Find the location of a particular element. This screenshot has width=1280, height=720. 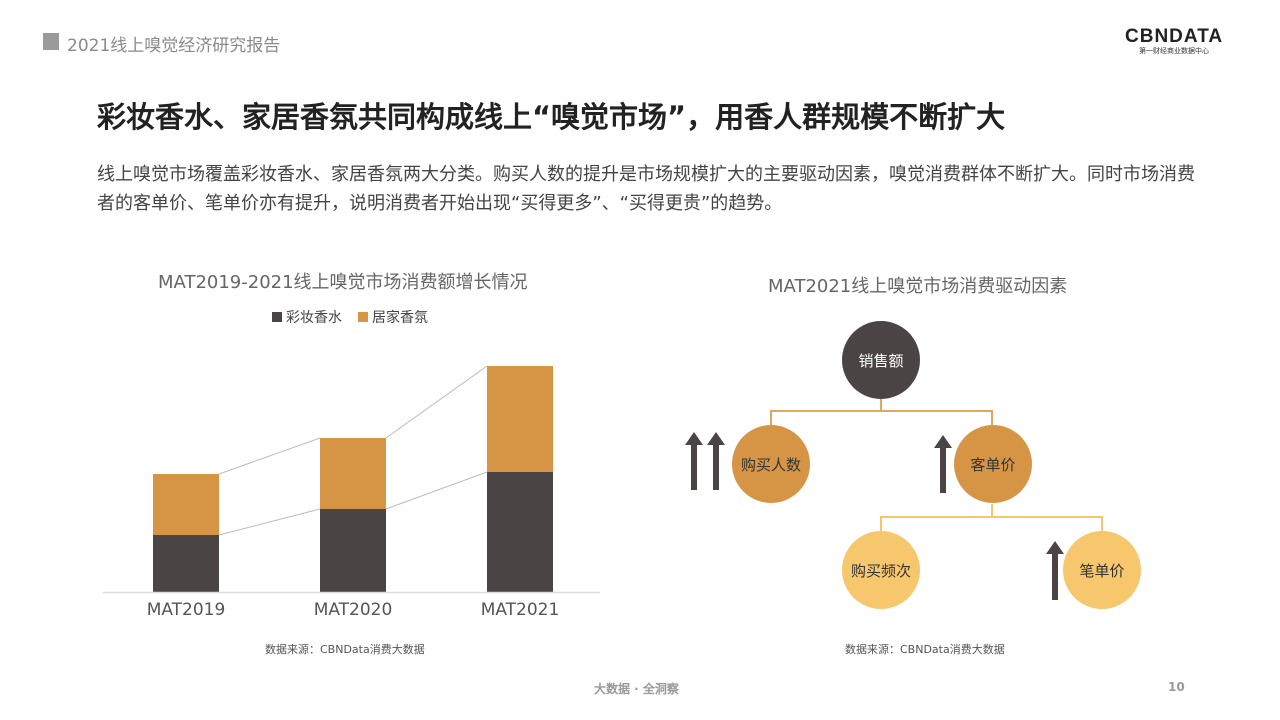

report-title: 2021线上嗅觉经济研究报告 is located at coordinates (174, 46).